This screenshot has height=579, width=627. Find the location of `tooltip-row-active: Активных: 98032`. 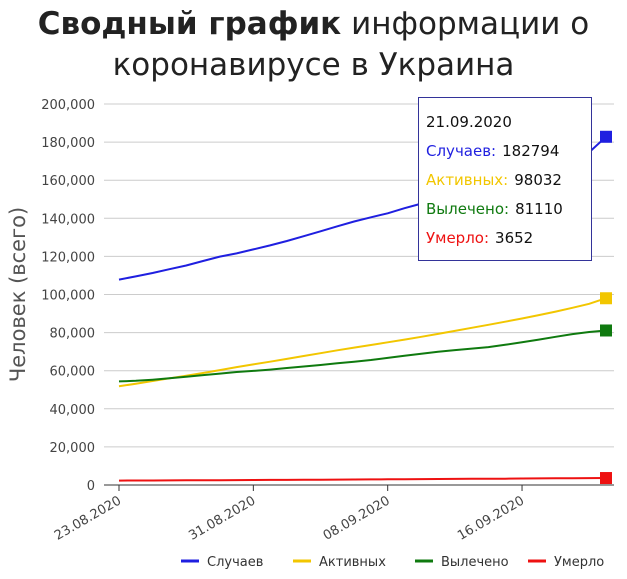

tooltip-row-active: Активных: 98032 is located at coordinates (508, 180).